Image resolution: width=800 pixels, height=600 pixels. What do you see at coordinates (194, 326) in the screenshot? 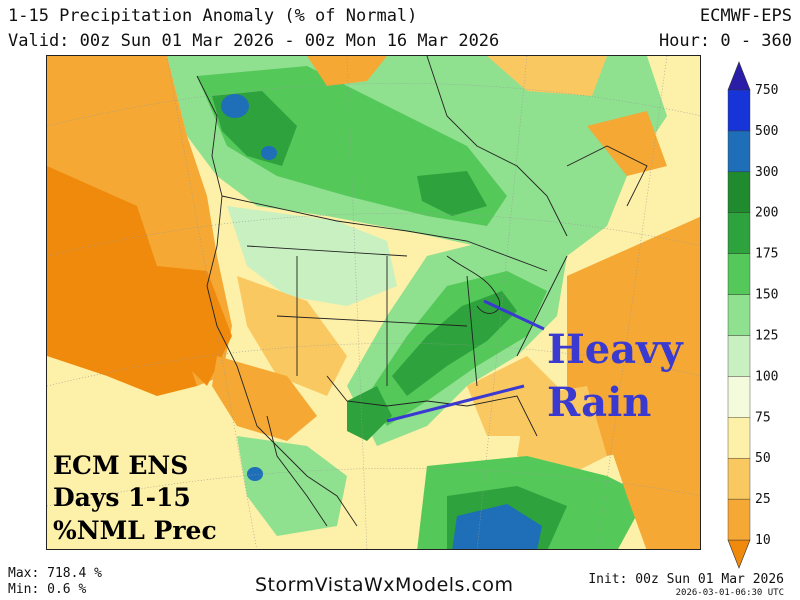
I see `california-orange` at bounding box center [194, 326].